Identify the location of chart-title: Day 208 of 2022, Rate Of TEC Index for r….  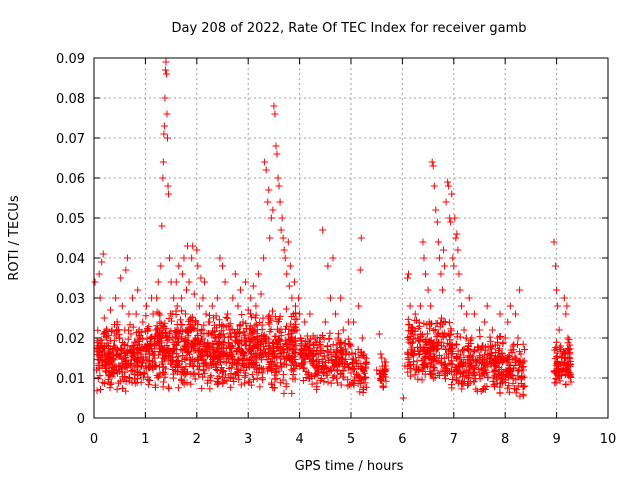
(348, 28).